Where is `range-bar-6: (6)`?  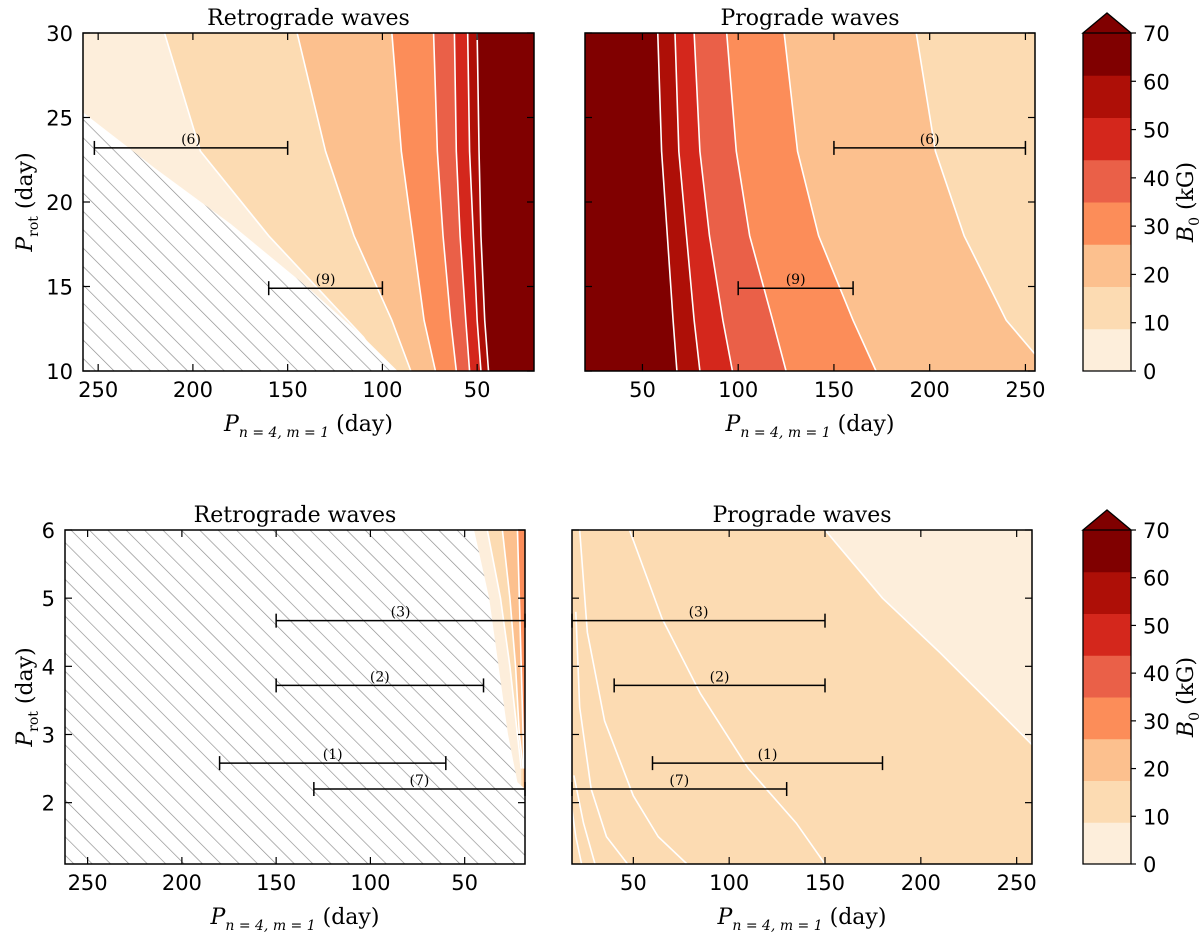
range-bar-6: (6) is located at coordinates (930, 143).